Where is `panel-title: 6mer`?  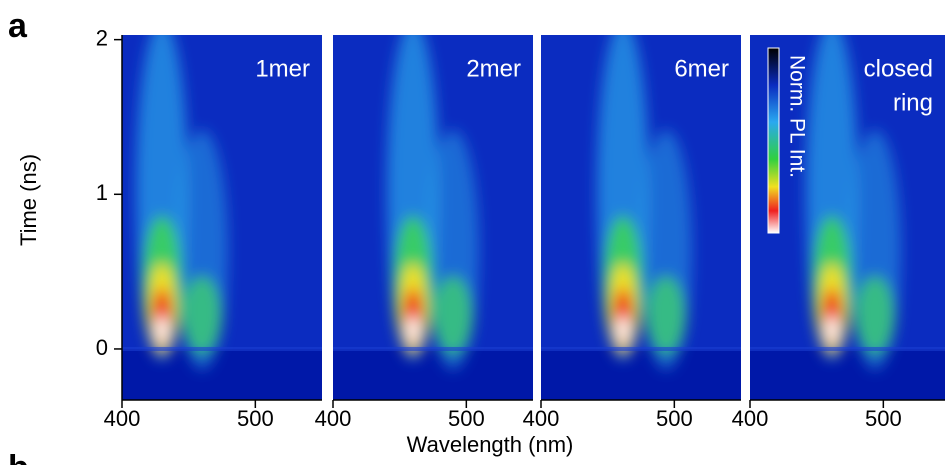
panel-title: 6mer is located at coordinates (701, 68).